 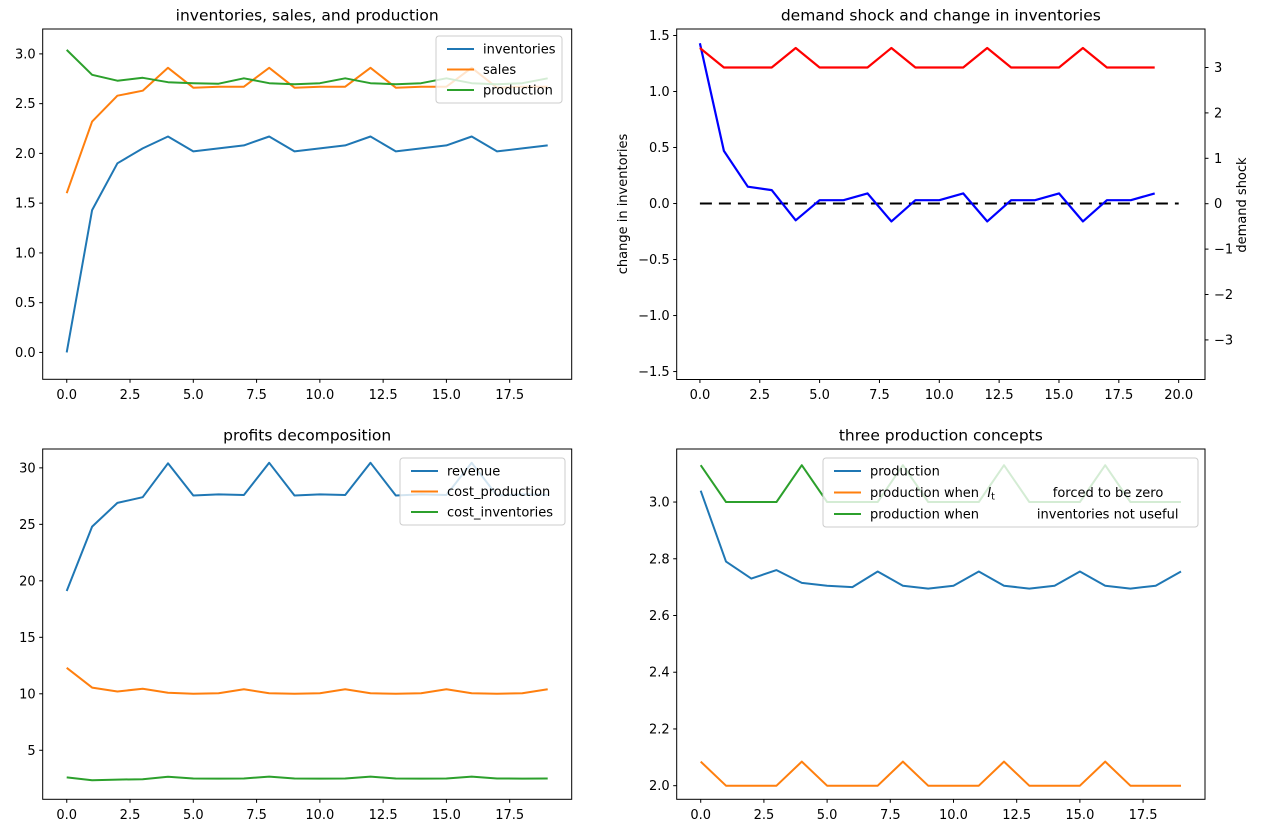 I want to click on y-tick-label: 2.8, so click(x=659, y=559).